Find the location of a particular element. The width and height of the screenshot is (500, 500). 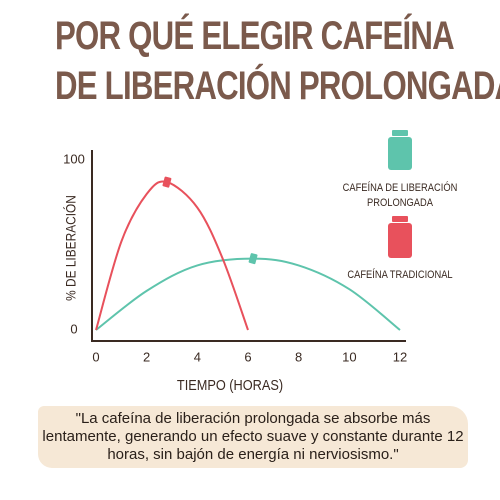

x-tick-label: 12 is located at coordinates (400, 356).